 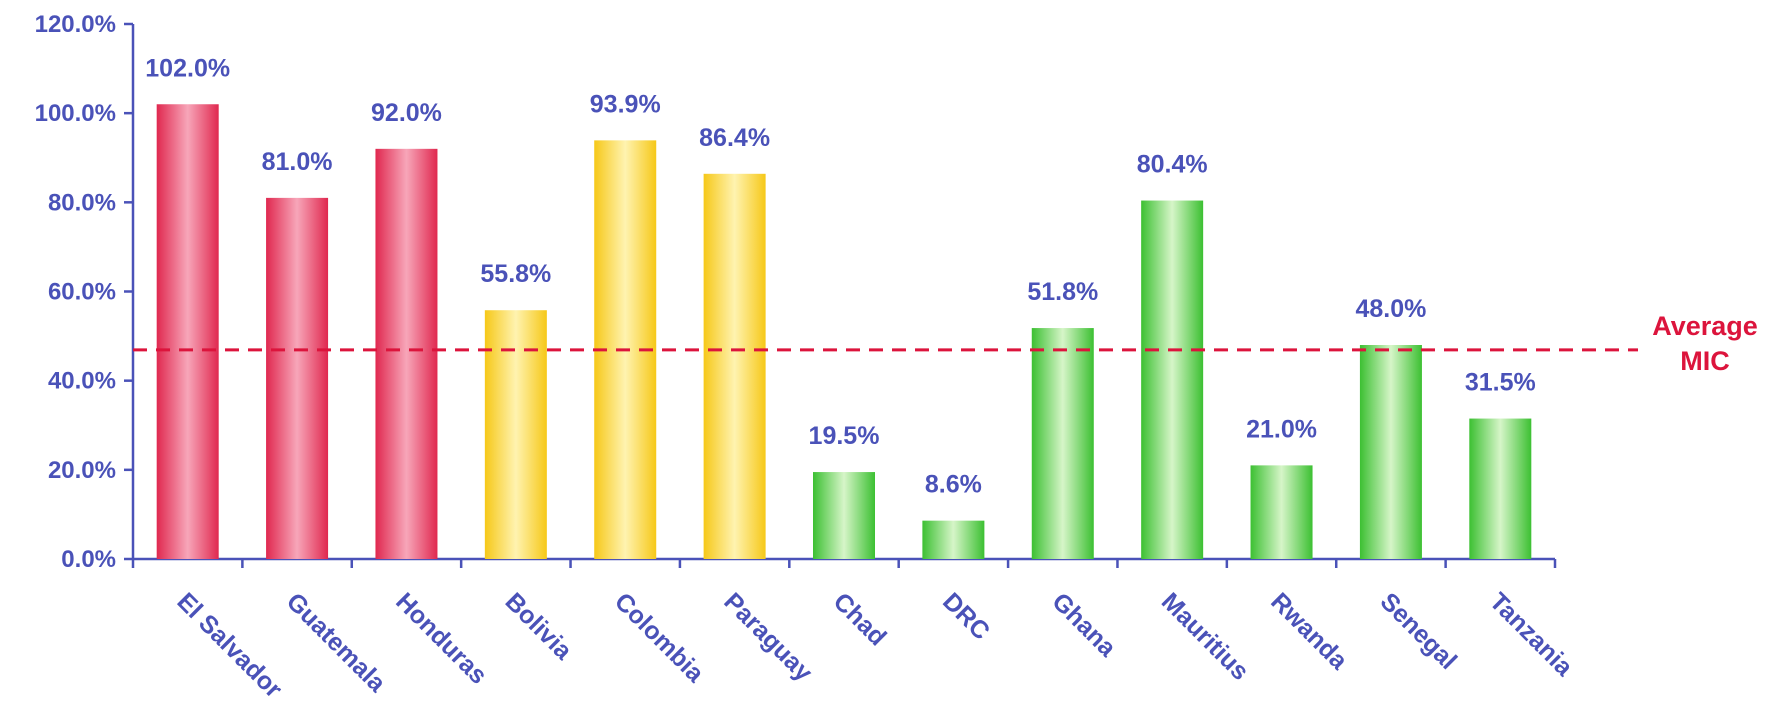 I want to click on x-tick-label: Senegal, so click(x=1419, y=631).